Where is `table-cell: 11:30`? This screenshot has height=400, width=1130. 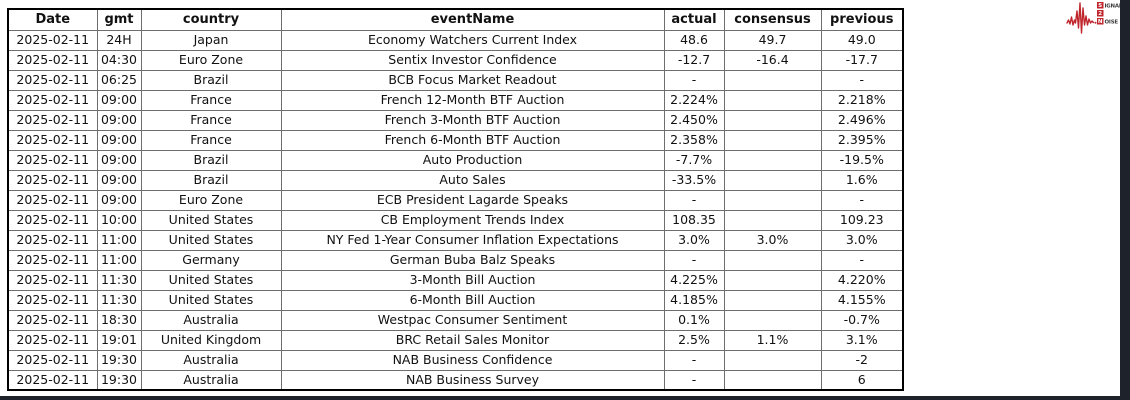 table-cell: 11:30 is located at coordinates (119, 300).